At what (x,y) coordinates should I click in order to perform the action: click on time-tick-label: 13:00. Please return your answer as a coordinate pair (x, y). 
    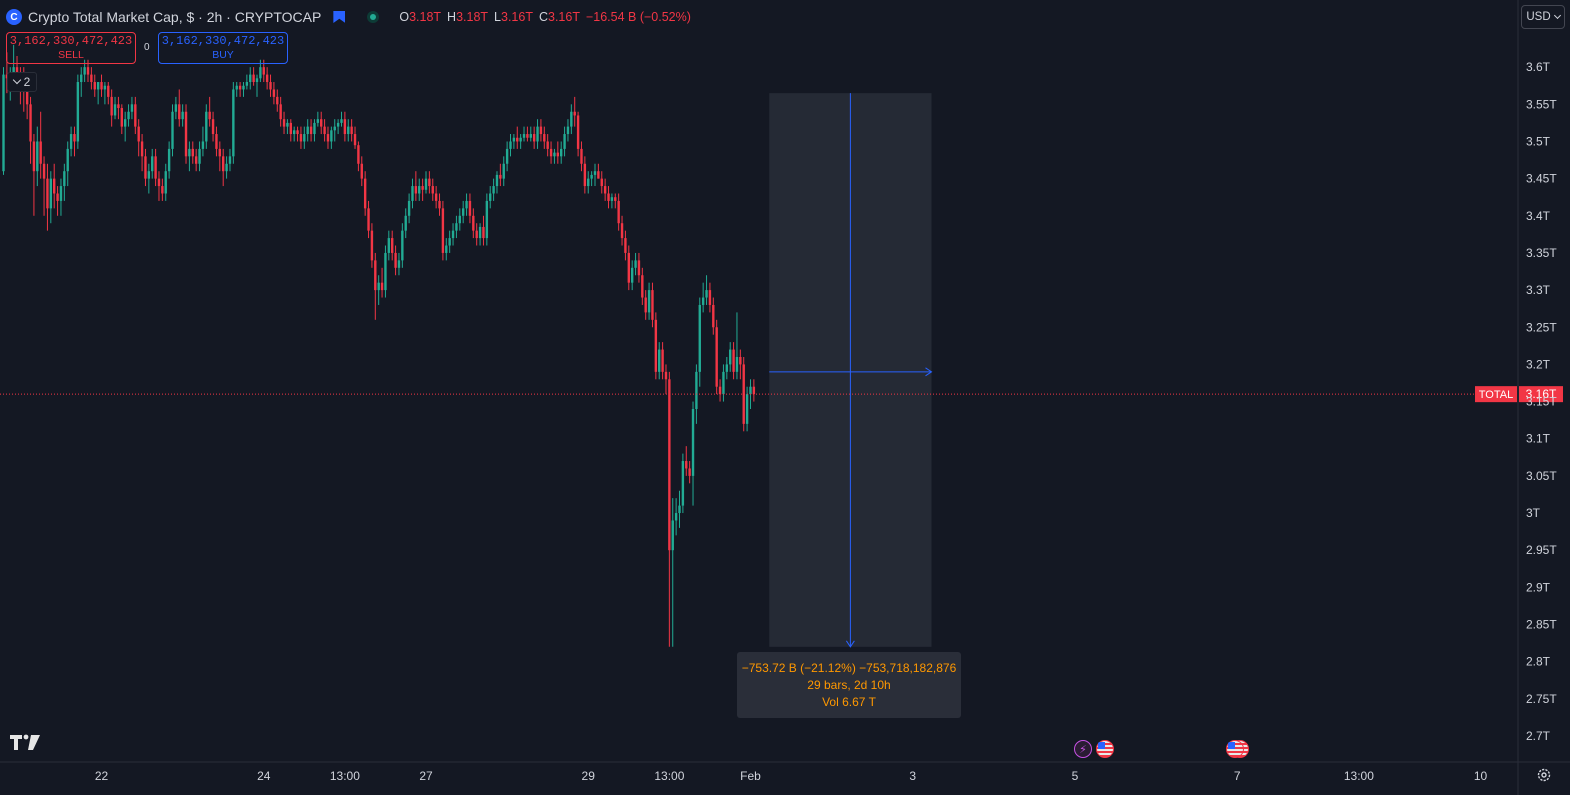
    Looking at the image, I should click on (345, 776).